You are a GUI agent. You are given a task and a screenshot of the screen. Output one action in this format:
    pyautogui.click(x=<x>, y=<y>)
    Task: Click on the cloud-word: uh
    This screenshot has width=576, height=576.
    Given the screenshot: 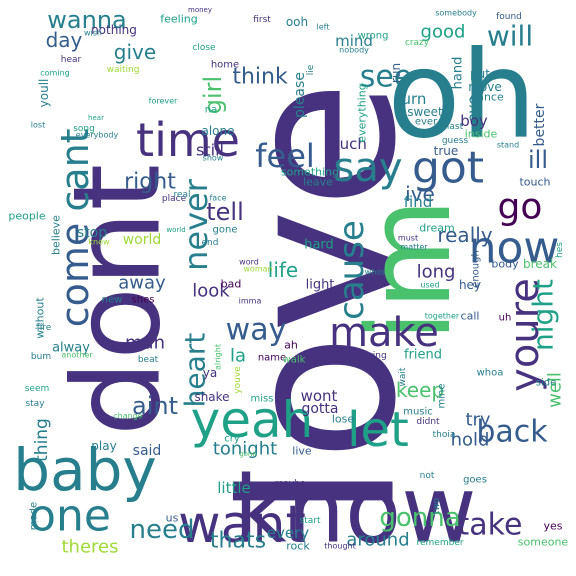 What is the action you would take?
    pyautogui.click(x=505, y=318)
    